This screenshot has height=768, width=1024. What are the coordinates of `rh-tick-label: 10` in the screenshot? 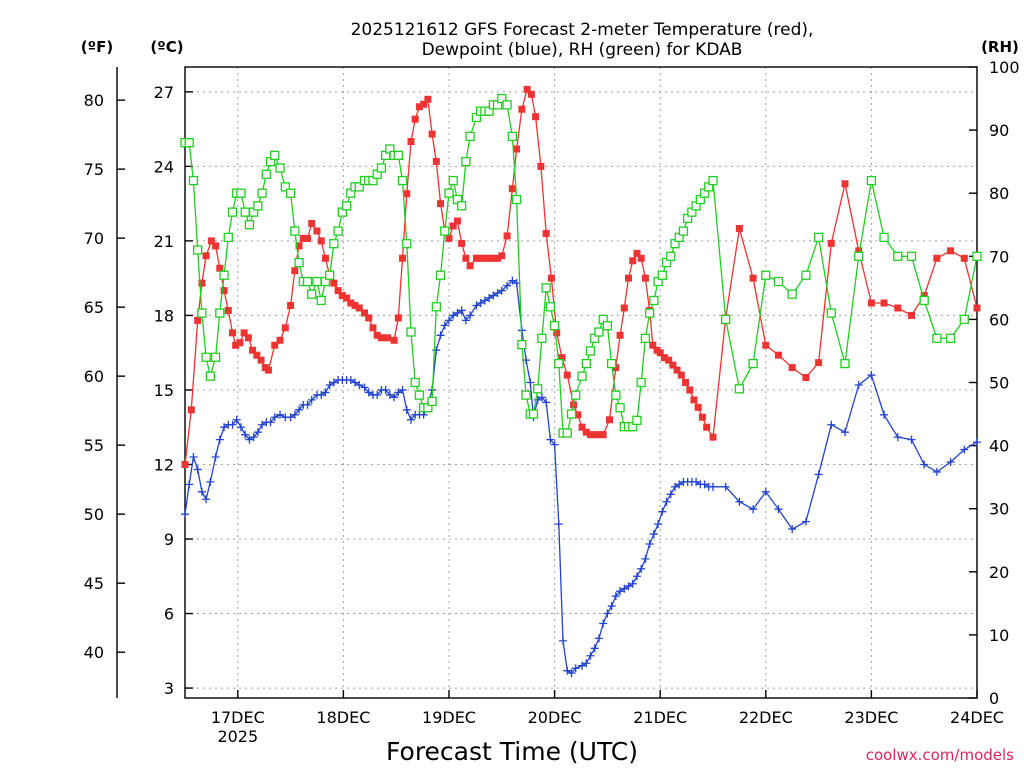 It's located at (999, 635).